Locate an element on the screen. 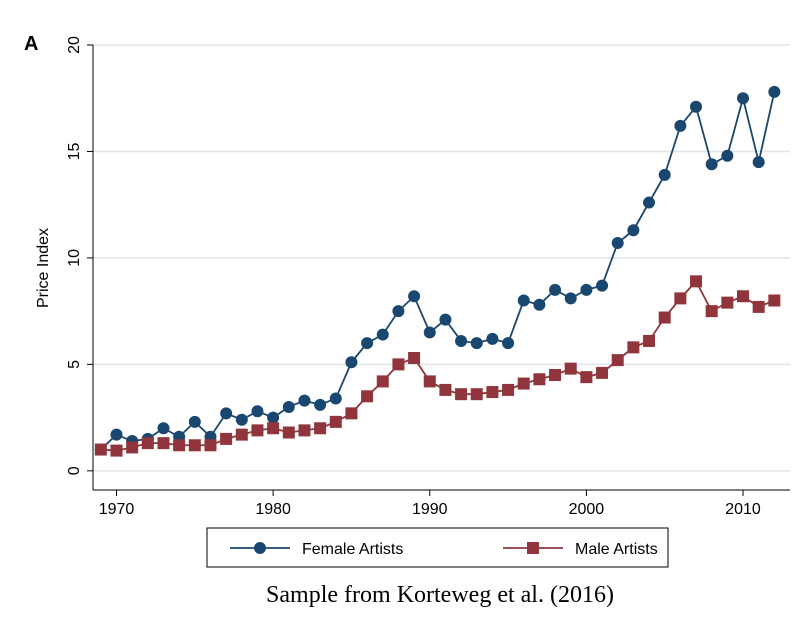 This screenshot has width=803, height=618. x-tick-label: 1980 is located at coordinates (273, 509).